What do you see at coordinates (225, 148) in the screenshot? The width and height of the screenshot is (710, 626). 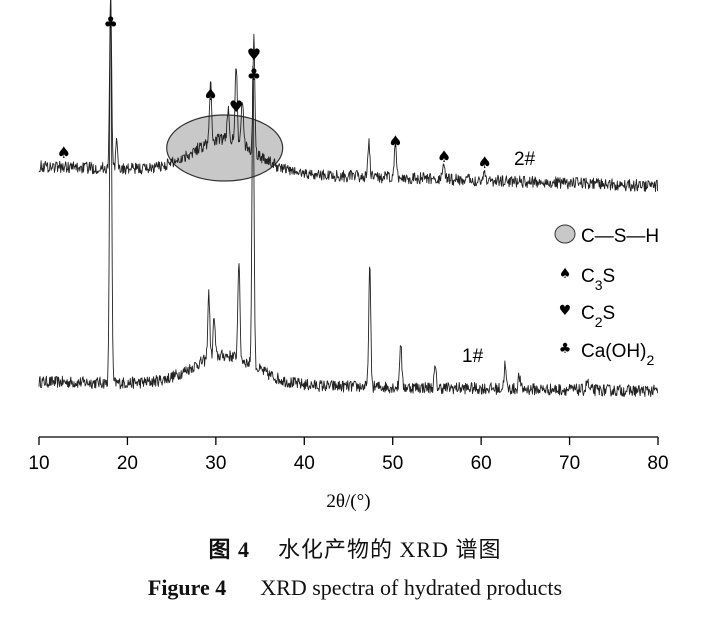 I see `csh-region-ellipse` at bounding box center [225, 148].